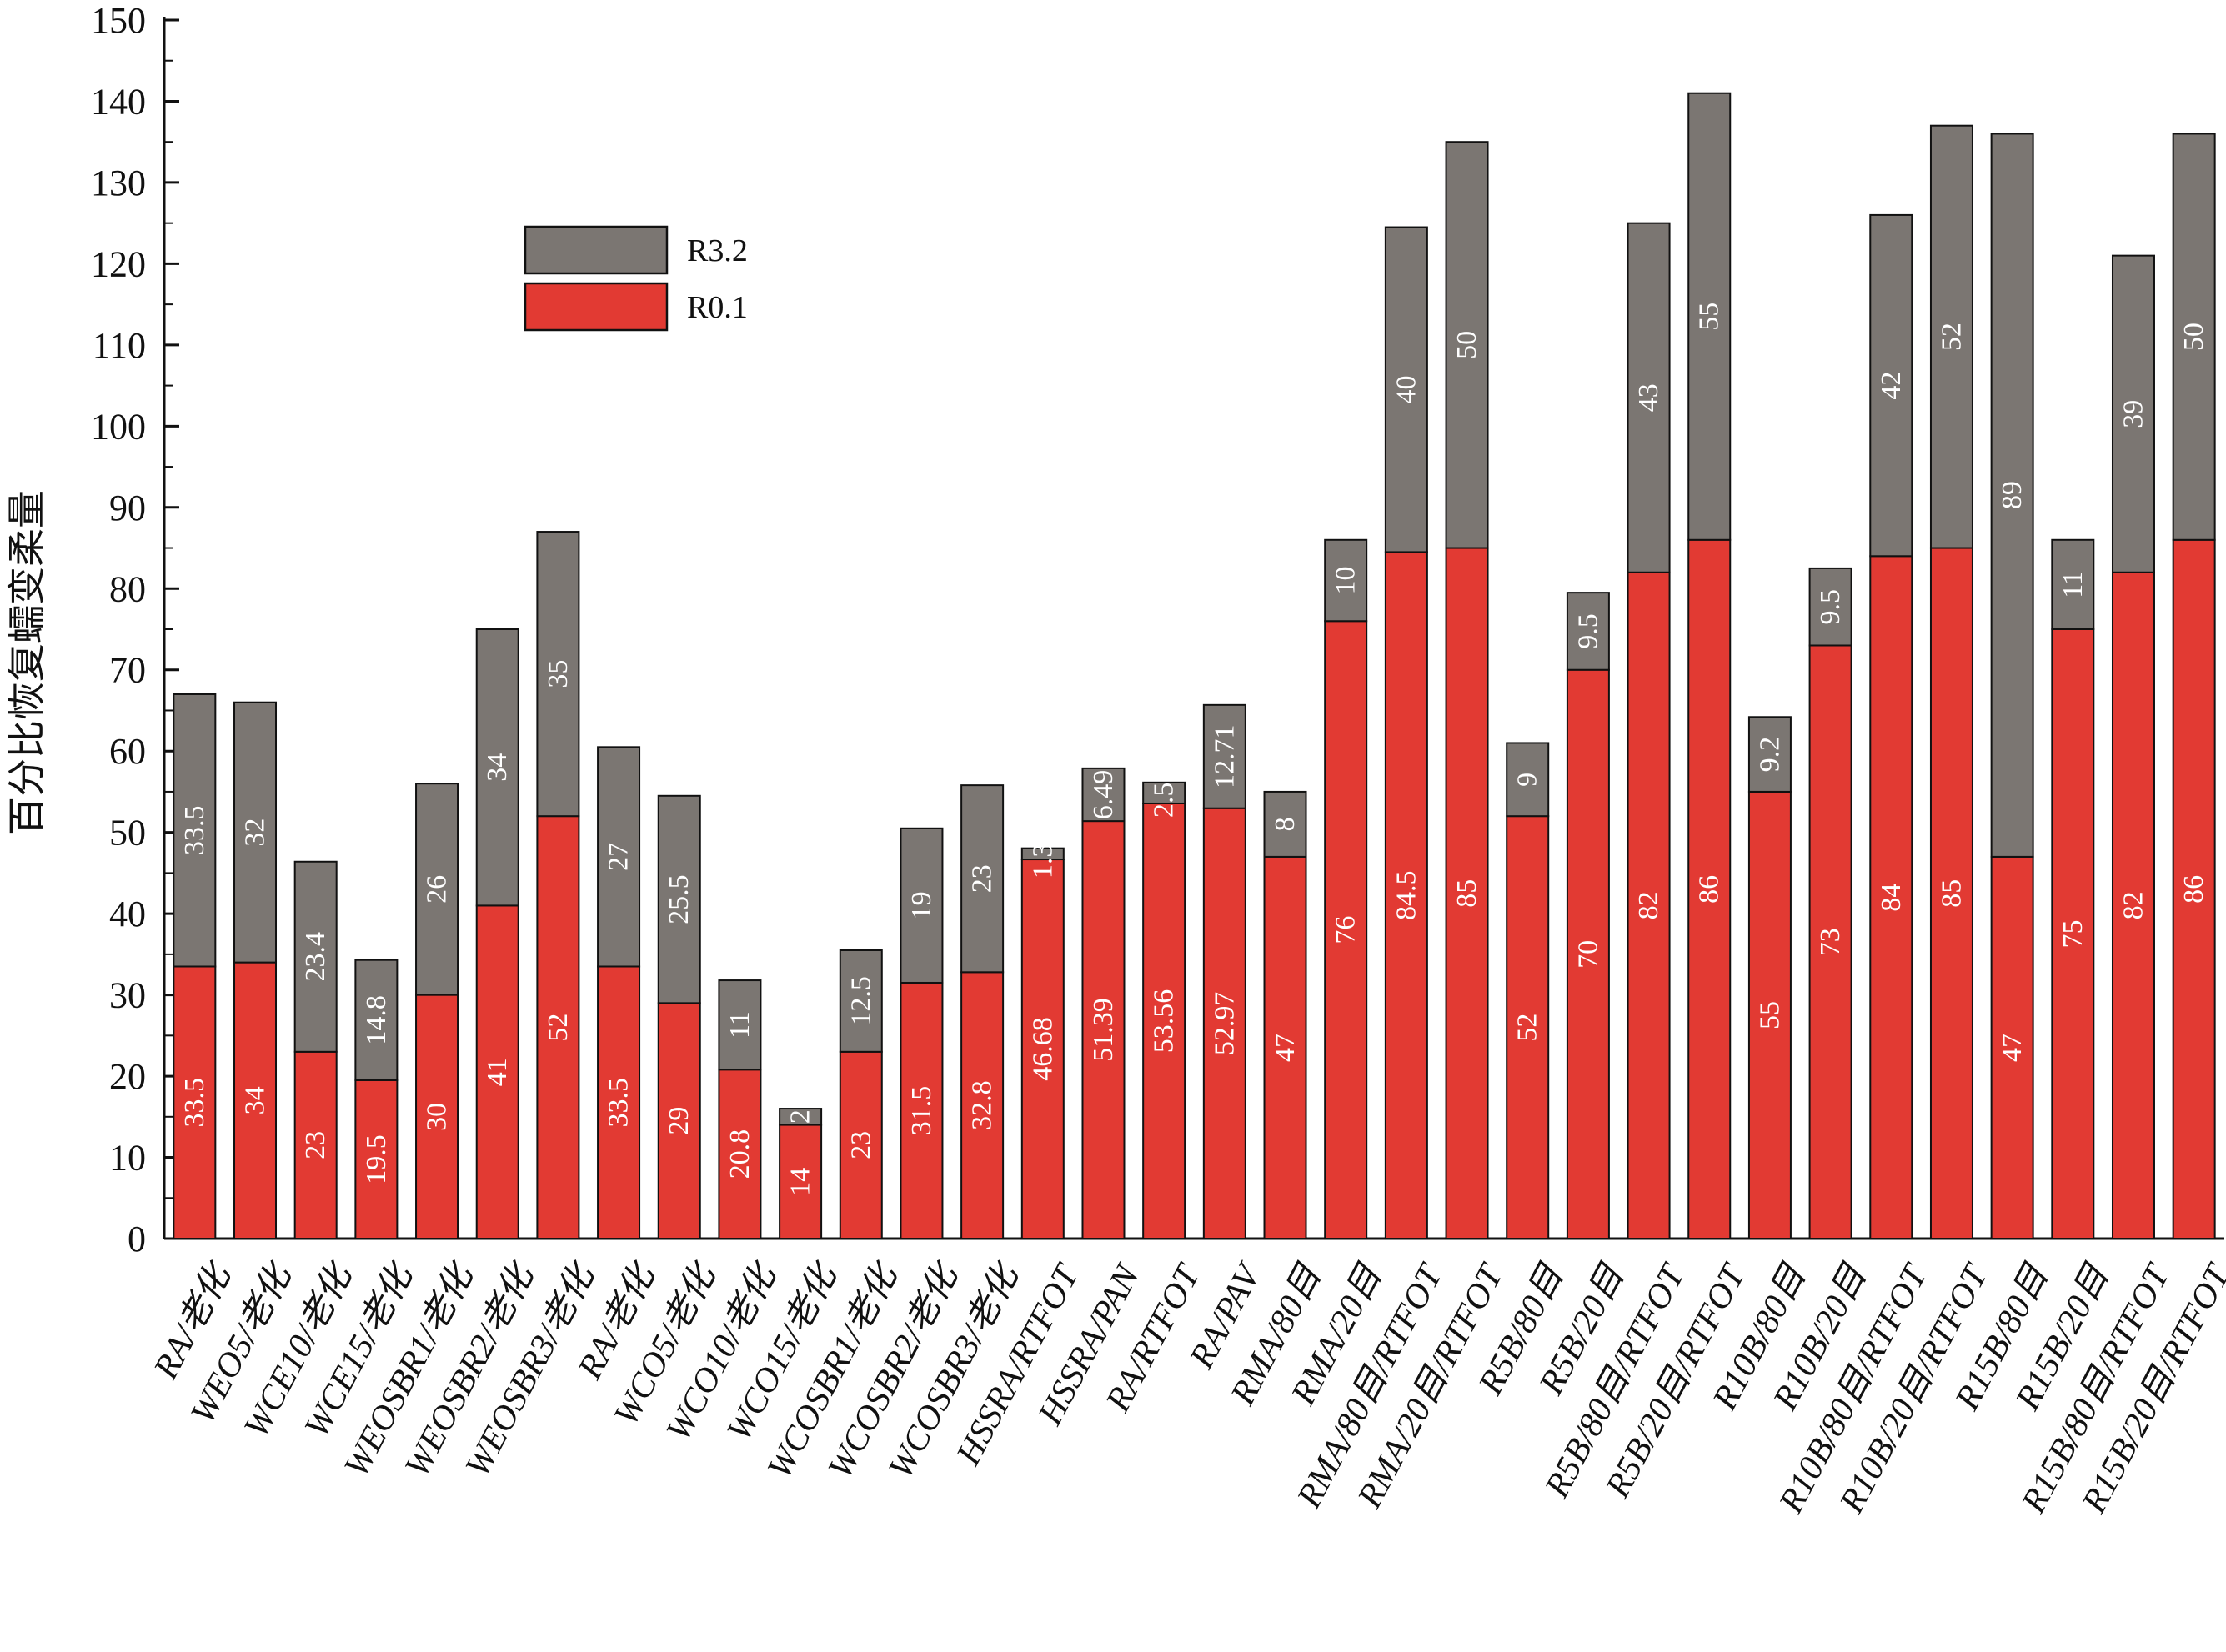 This screenshot has height=1652, width=2226. Describe the element at coordinates (596, 250) in the screenshot. I see `legend-swatch` at that location.